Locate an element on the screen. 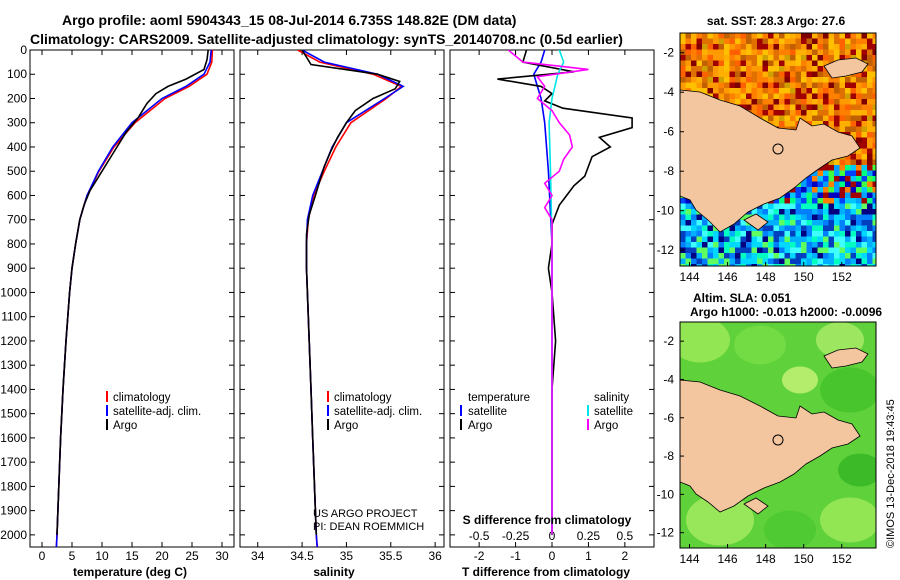 Image resolution: width=900 pixels, height=580 pixels. x-tick-label: 0.5 is located at coordinates (625, 536).